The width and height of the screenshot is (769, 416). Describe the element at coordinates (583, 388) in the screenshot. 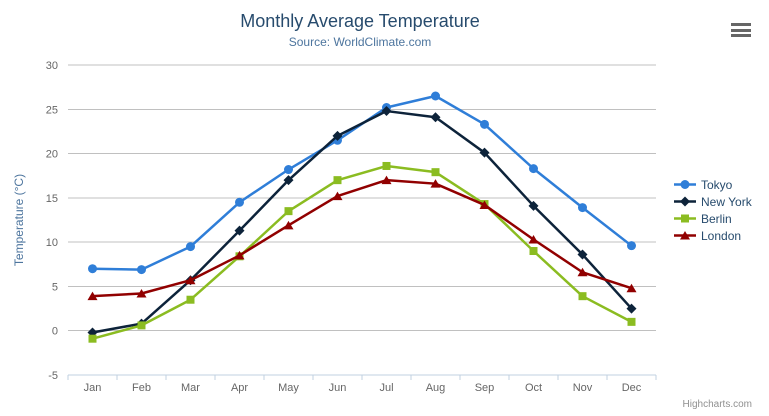

I see `x-axis-tick-label: Nov` at that location.